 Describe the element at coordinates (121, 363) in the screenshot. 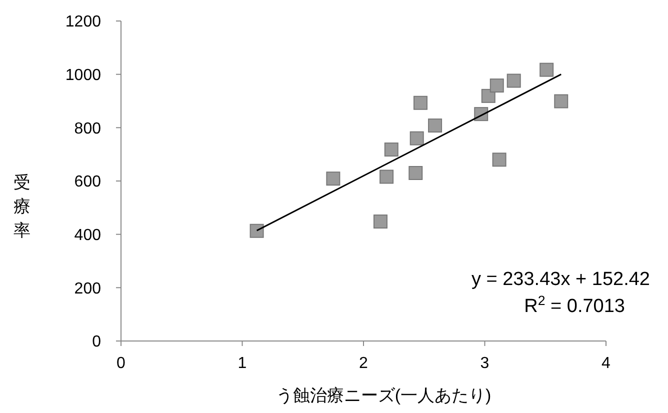

I see `x-tick-label: 0` at that location.